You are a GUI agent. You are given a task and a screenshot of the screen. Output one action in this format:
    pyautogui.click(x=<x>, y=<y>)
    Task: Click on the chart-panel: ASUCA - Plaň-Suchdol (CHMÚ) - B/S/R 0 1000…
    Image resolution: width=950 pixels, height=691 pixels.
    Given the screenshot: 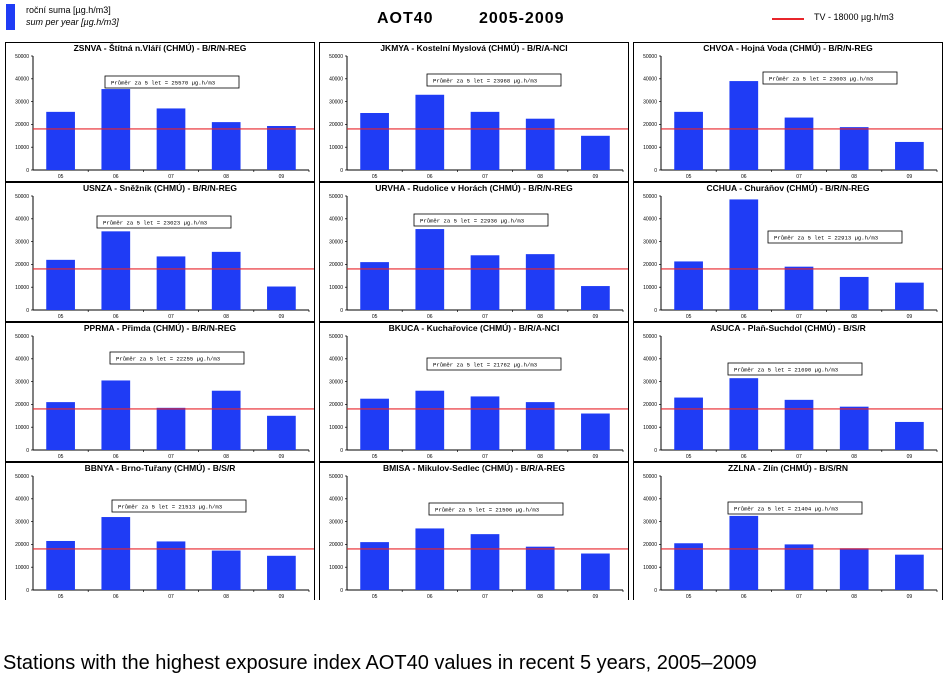 What is the action you would take?
    pyautogui.click(x=788, y=392)
    